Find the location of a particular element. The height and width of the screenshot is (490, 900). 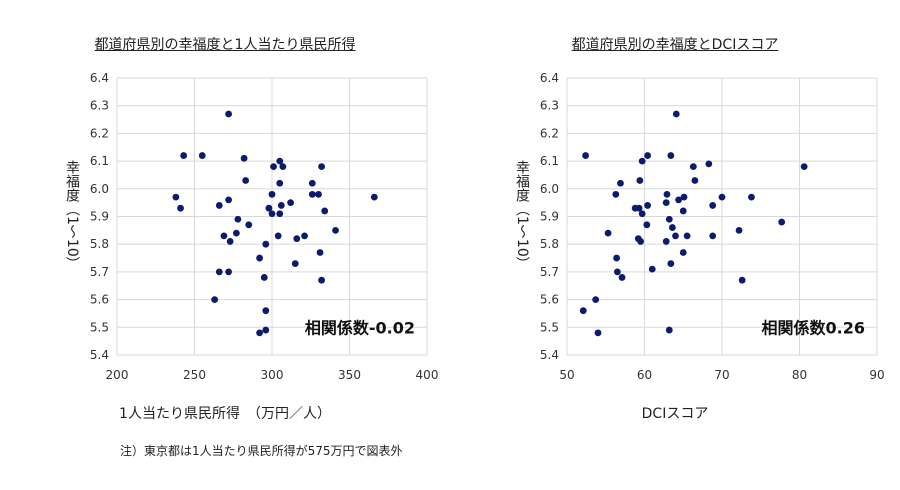

y-tick-label: 5.9 is located at coordinates (99, 217).